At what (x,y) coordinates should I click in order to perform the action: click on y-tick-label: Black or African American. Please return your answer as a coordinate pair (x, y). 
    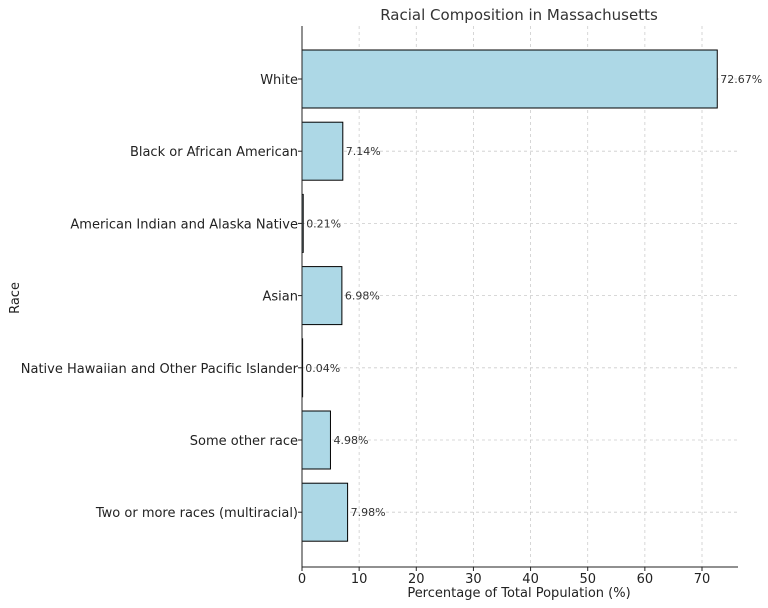
    Looking at the image, I should click on (214, 152).